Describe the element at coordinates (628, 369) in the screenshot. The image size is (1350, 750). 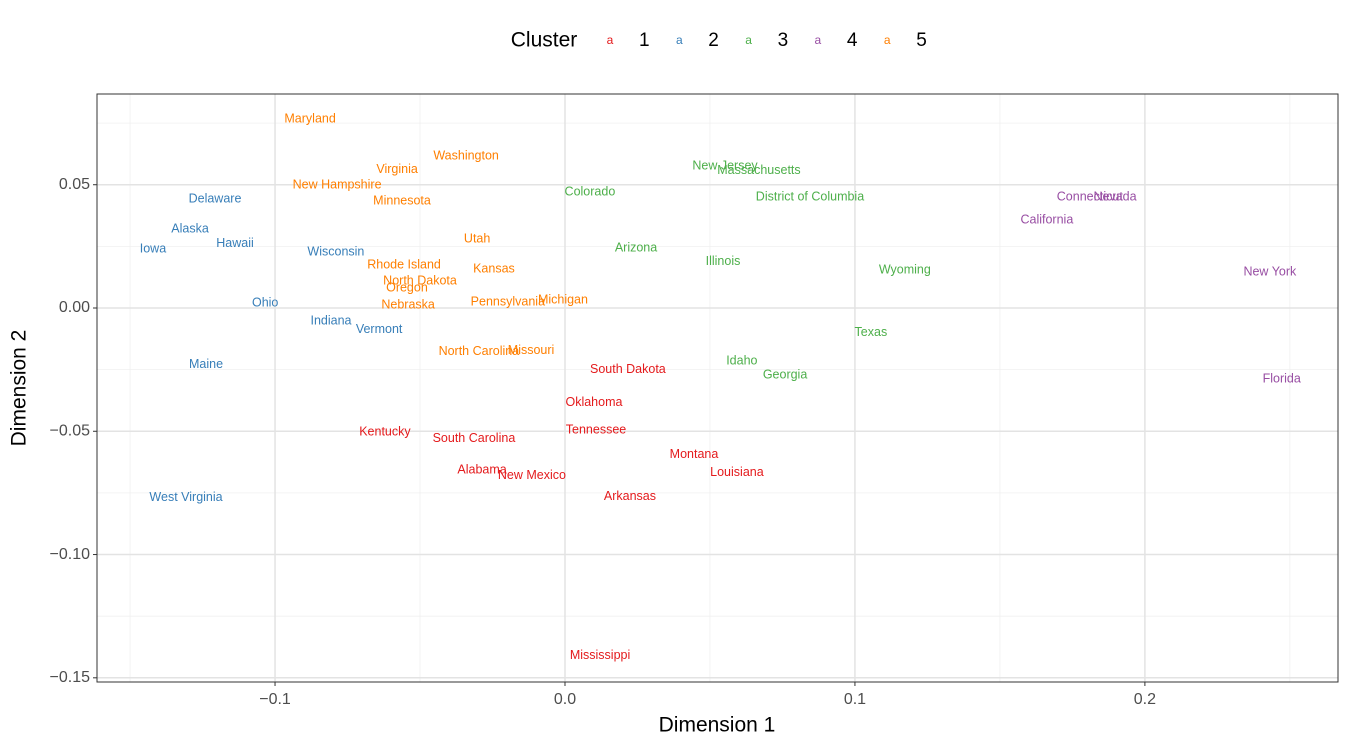
I see `point-label: South Dakota` at that location.